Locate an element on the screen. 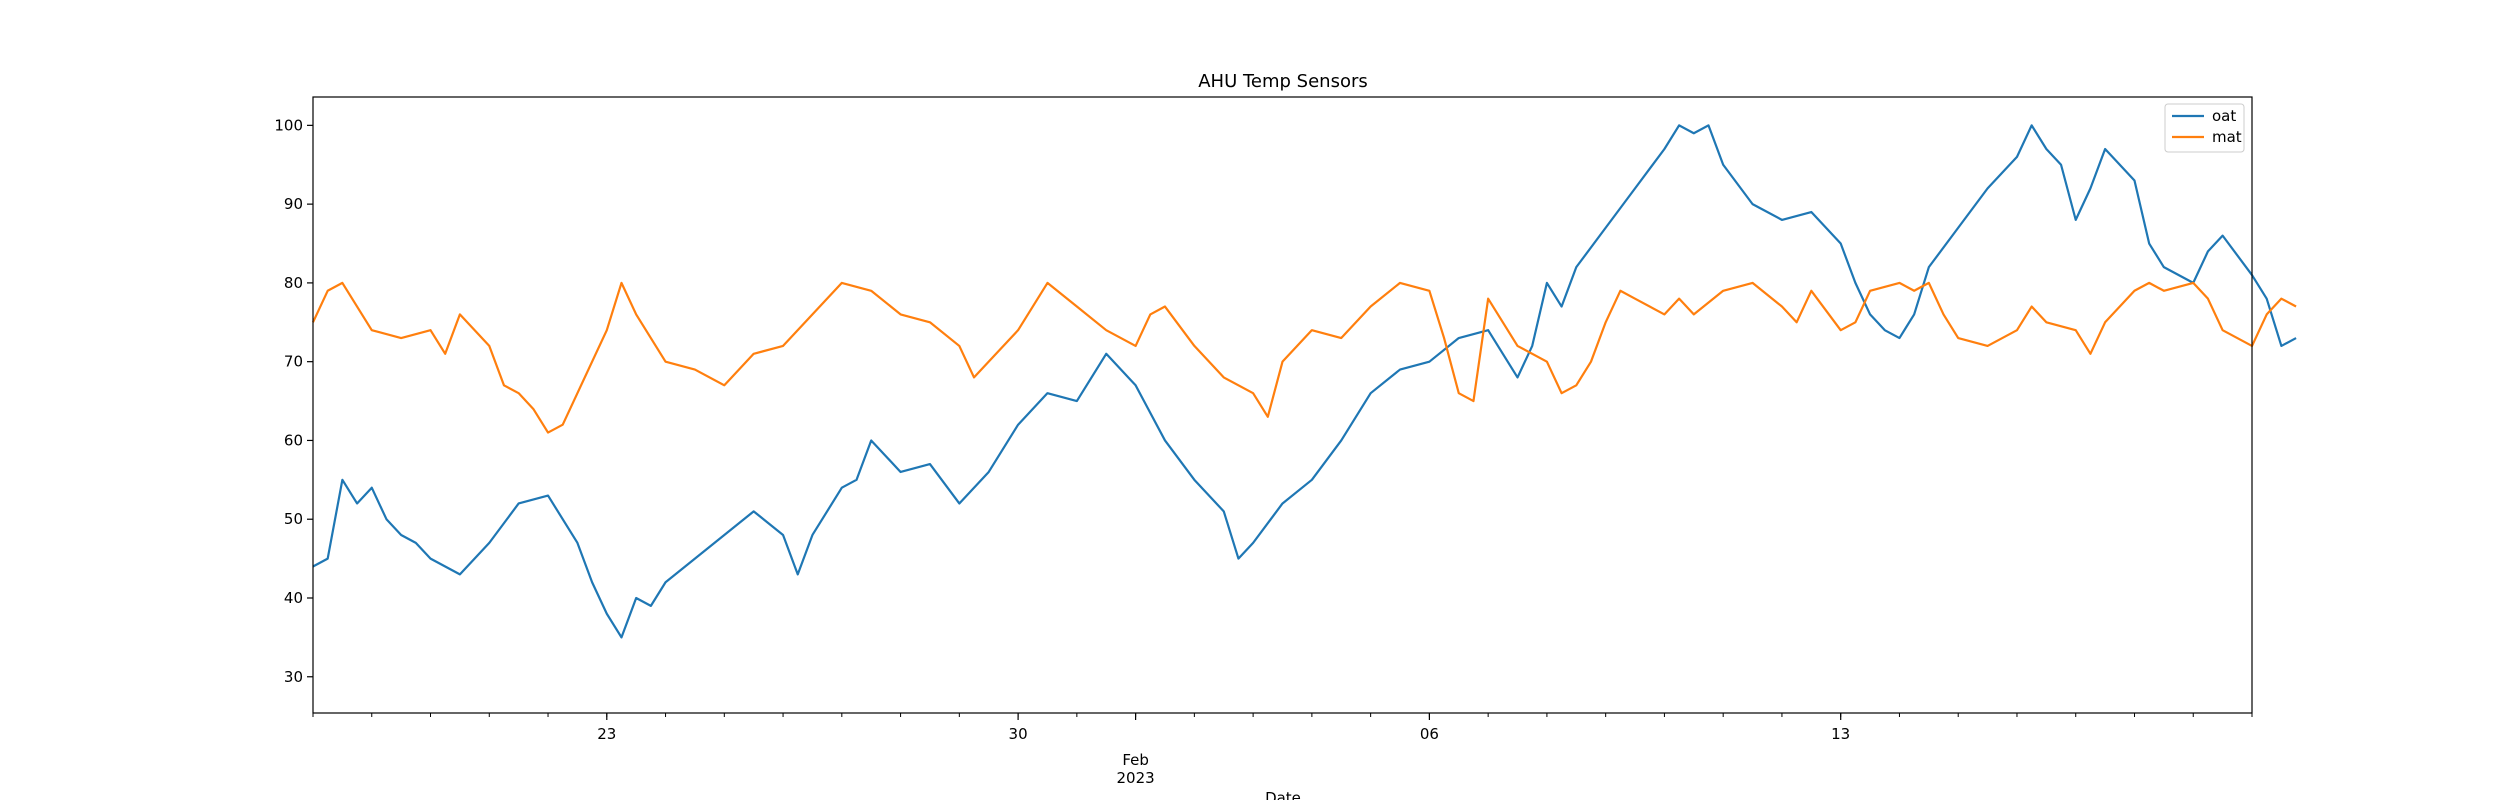 The image size is (2500, 800). chart-title: AHU Temp Sensors is located at coordinates (1283, 81).